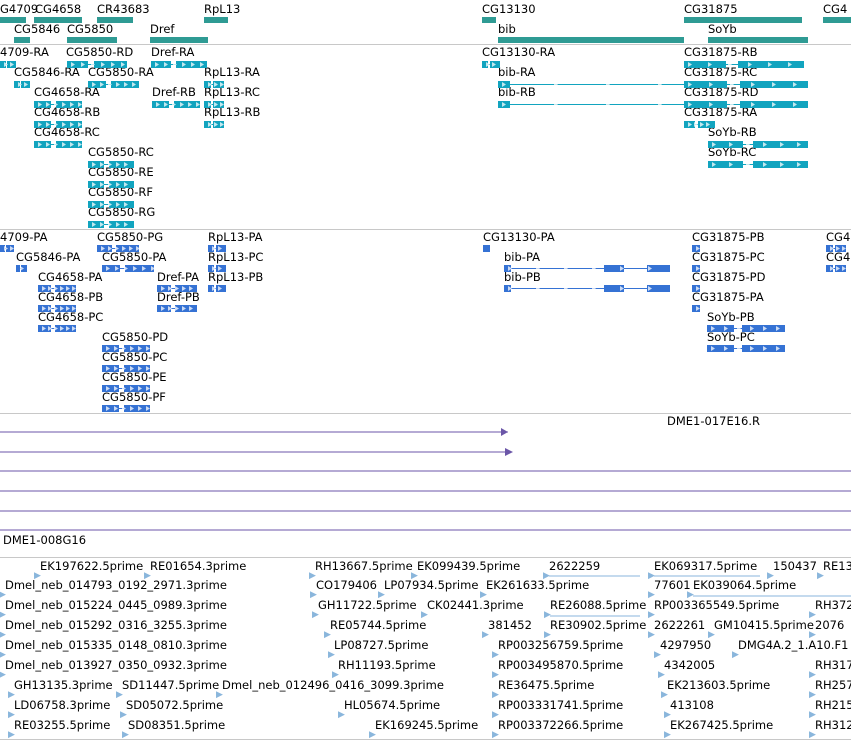  I want to click on feature-label: RpL13-PB, so click(236, 277).